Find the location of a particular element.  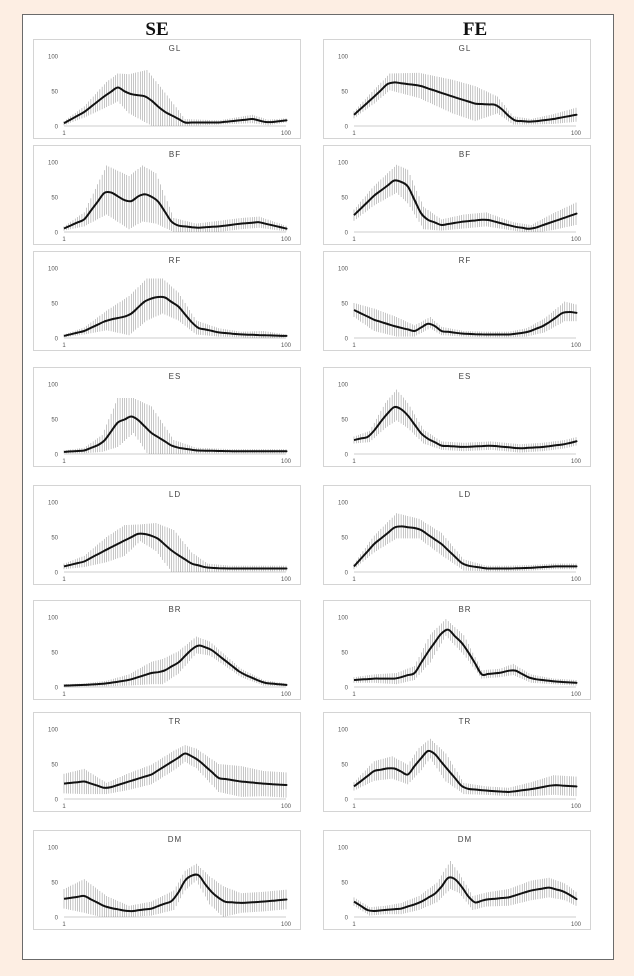

chart-panel-fe-br: BR 100 50 0 1 100 is located at coordinates (457, 650).